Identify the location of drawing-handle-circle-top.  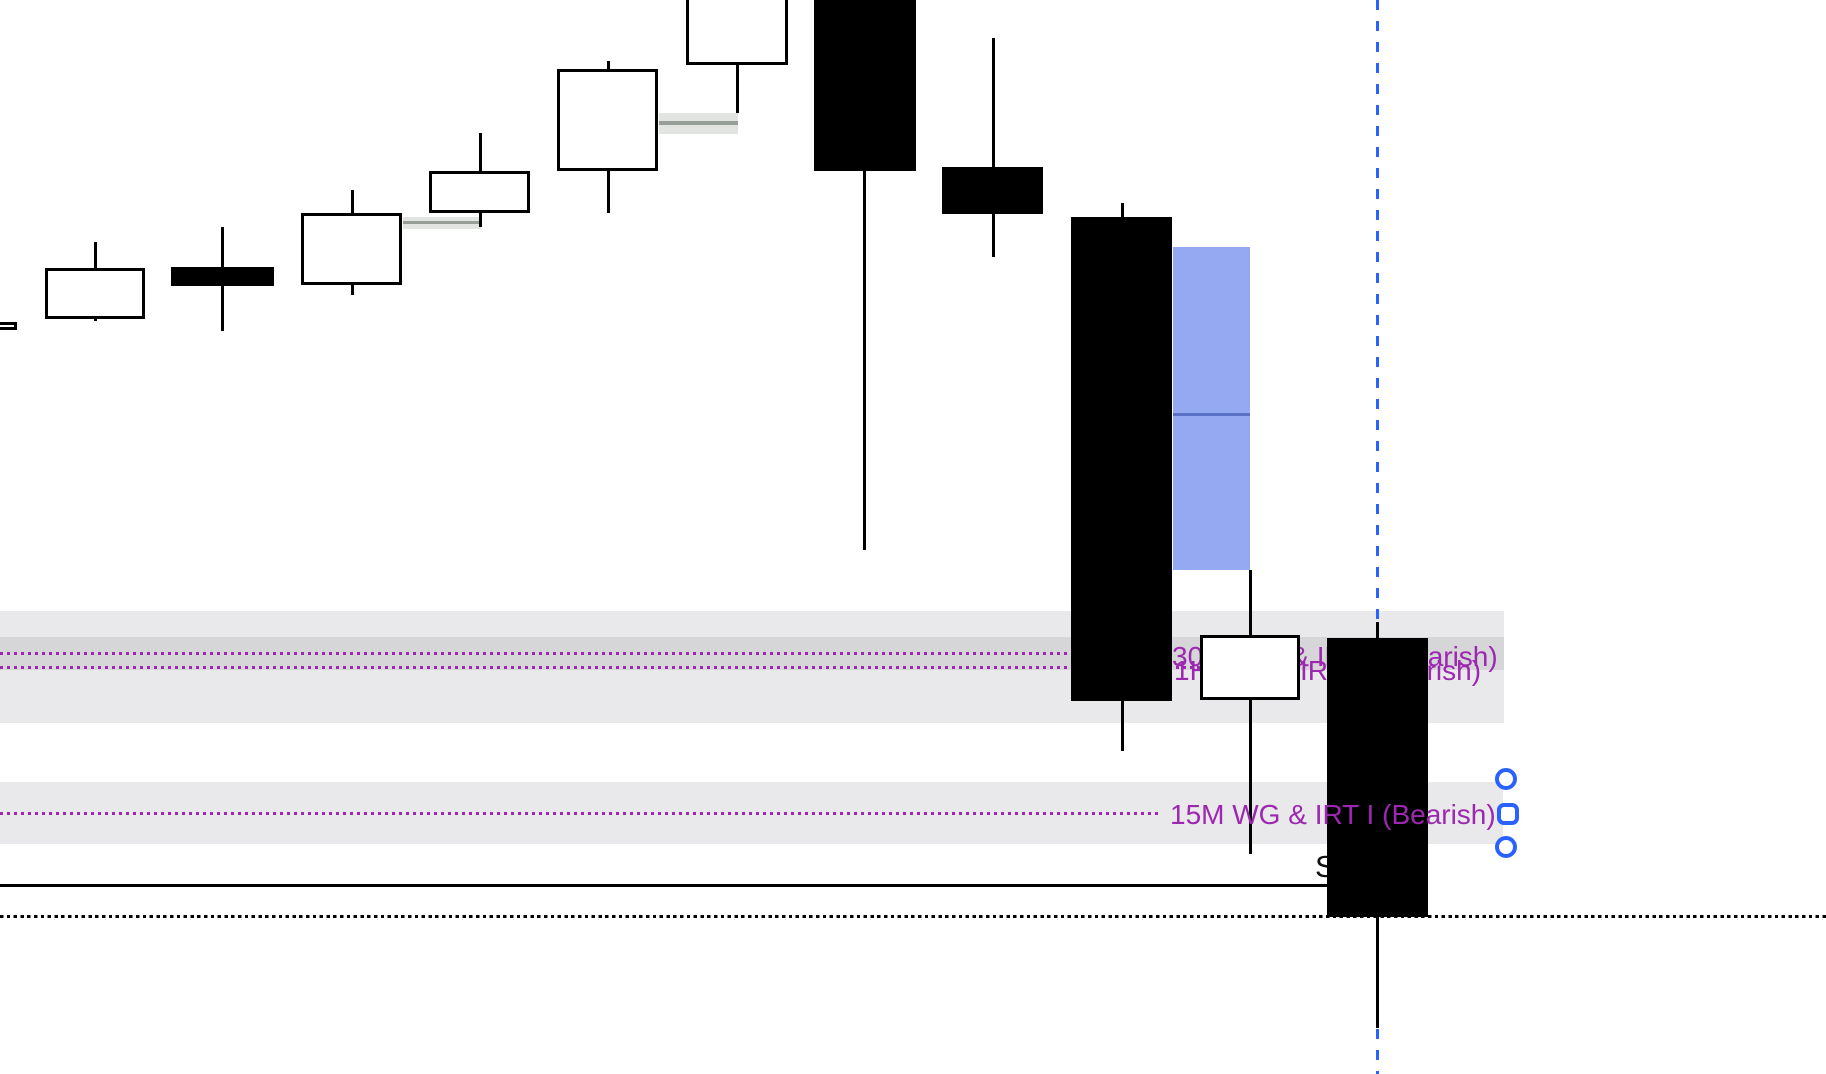
(1506, 779).